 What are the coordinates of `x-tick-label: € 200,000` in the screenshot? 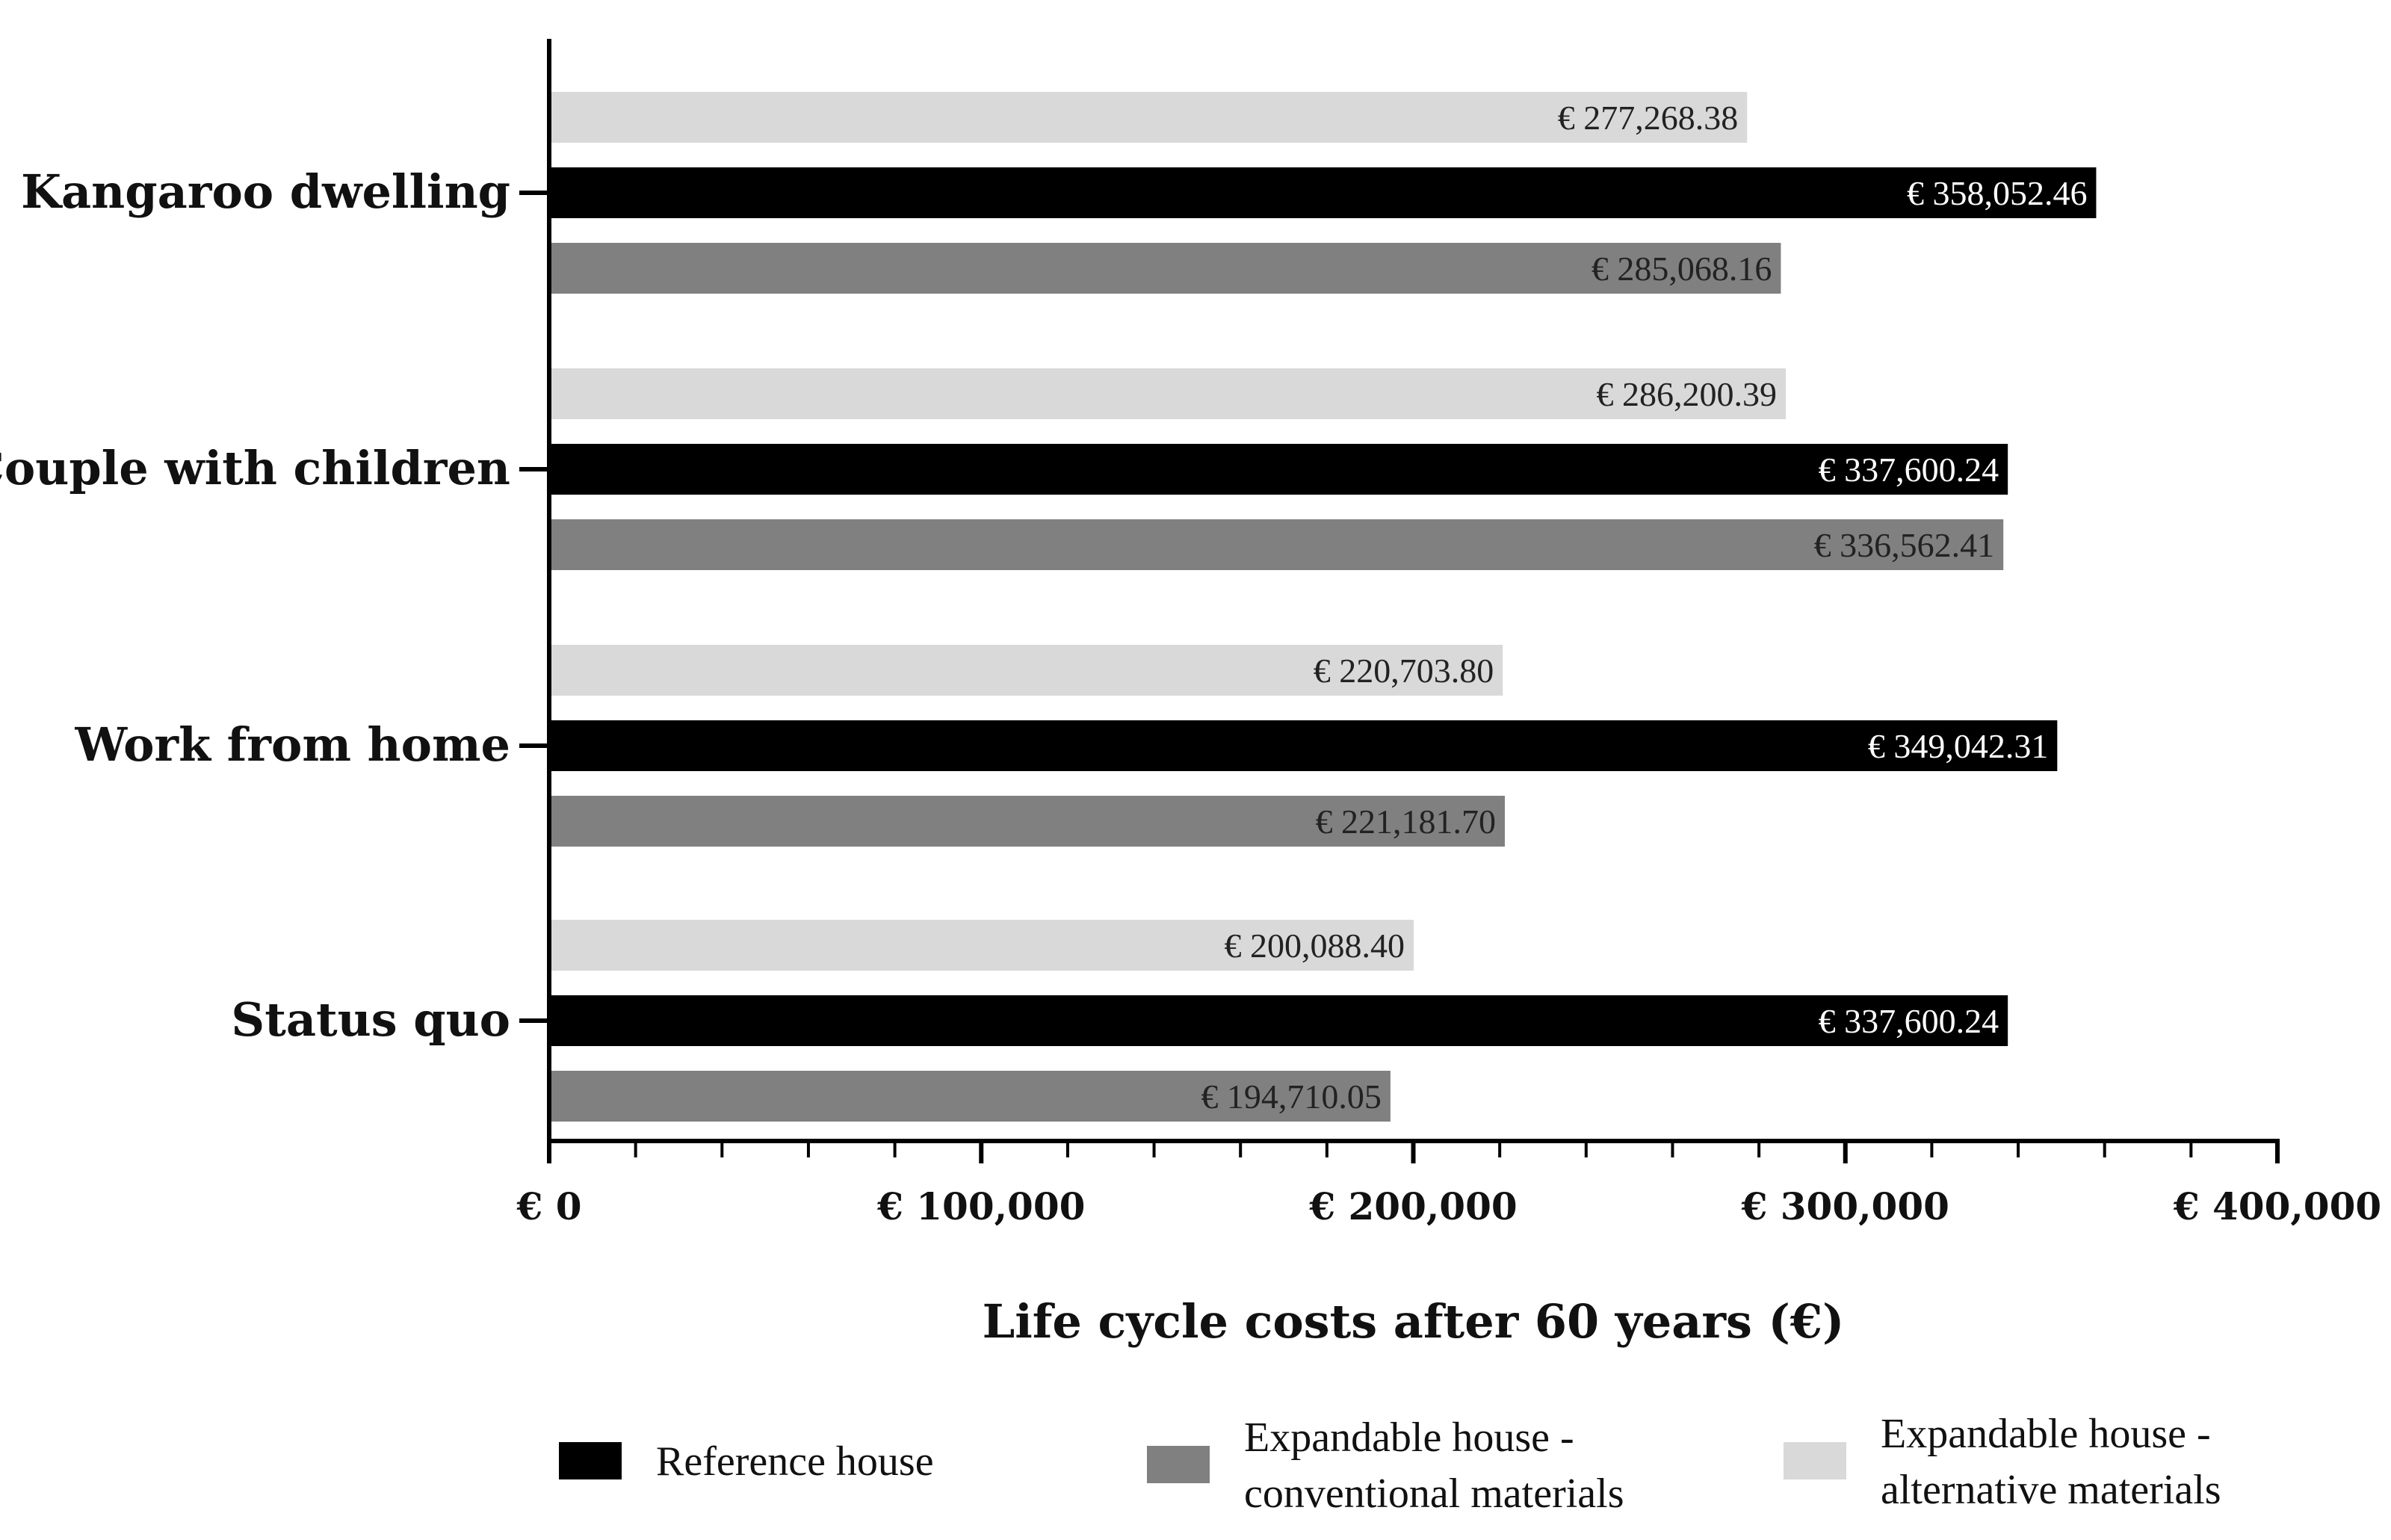 It's located at (1412, 1206).